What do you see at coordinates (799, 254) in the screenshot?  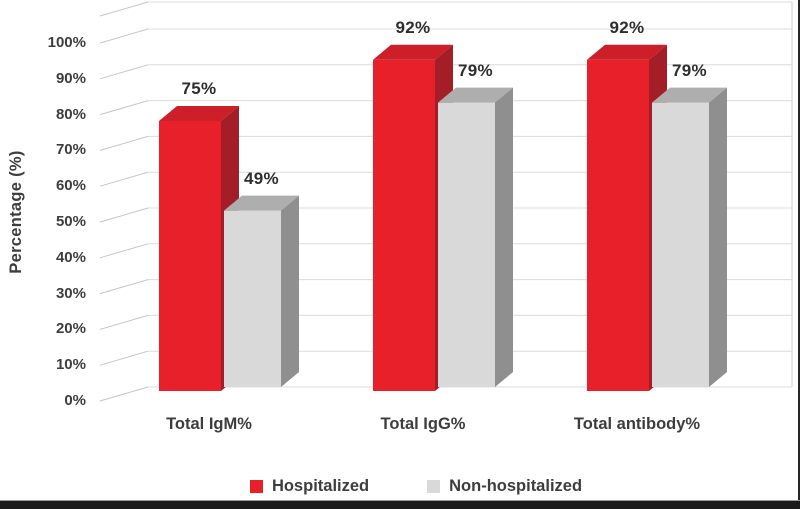 I see `figure-right-border` at bounding box center [799, 254].